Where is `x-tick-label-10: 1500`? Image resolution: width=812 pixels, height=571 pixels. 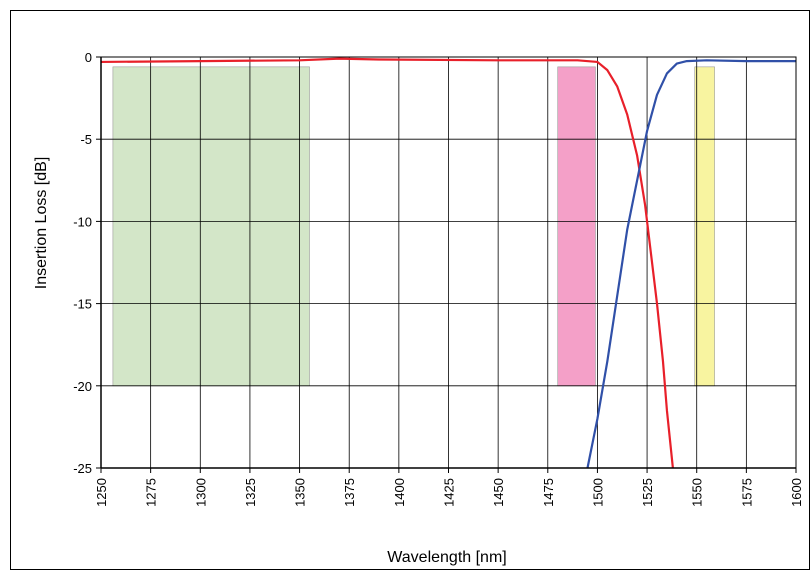 x-tick-label-10: 1500 is located at coordinates (597, 492).